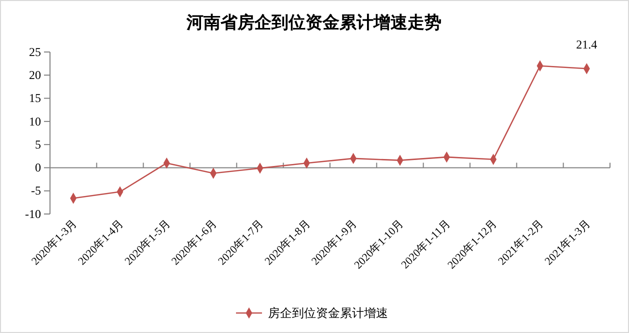  Describe the element at coordinates (328, 313) in the screenshot. I see `legend-label: 房企到位资金累计增速` at that location.